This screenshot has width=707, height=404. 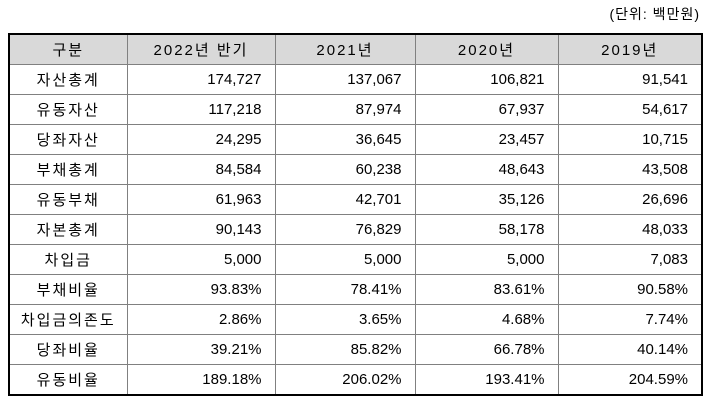 What do you see at coordinates (630, 169) in the screenshot?
I see `value-cell: 43,508` at bounding box center [630, 169].